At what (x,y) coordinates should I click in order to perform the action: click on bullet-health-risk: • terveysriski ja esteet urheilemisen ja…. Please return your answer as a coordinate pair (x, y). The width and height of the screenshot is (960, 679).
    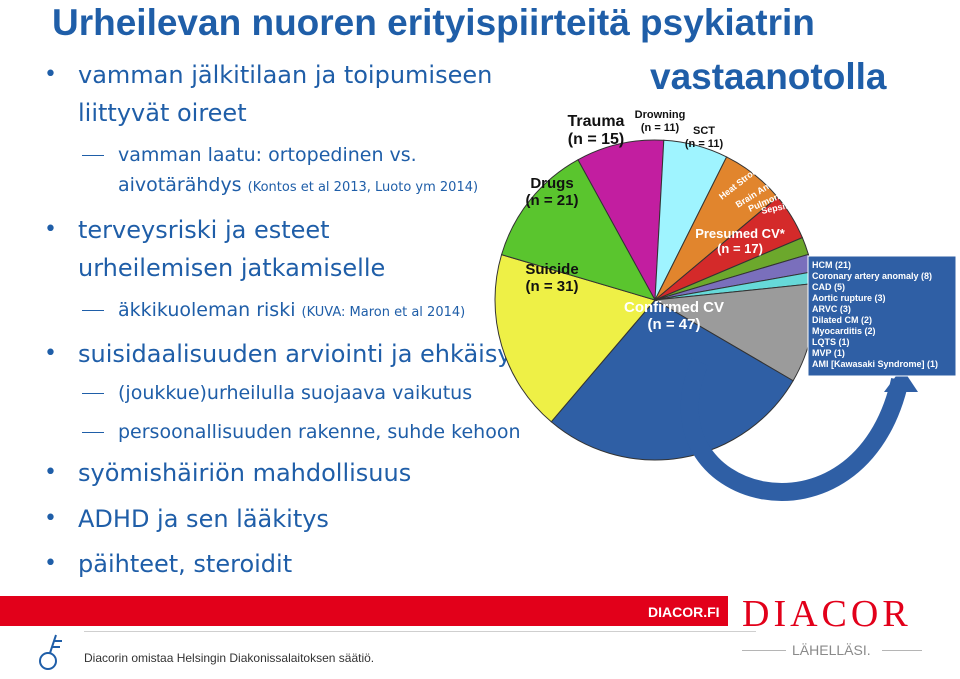
    Looking at the image, I should click on (291, 249).